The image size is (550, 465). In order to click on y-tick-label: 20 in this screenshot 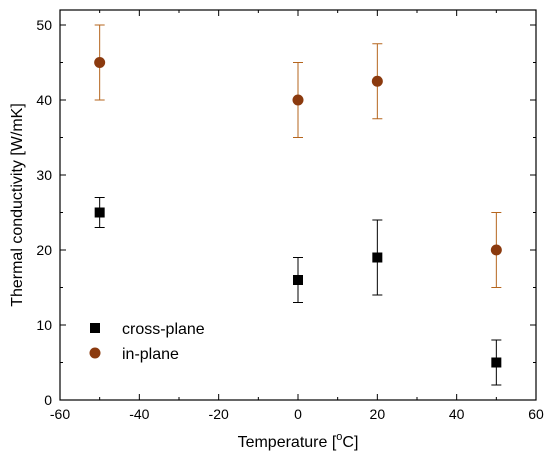, I will do `click(44, 250)`.